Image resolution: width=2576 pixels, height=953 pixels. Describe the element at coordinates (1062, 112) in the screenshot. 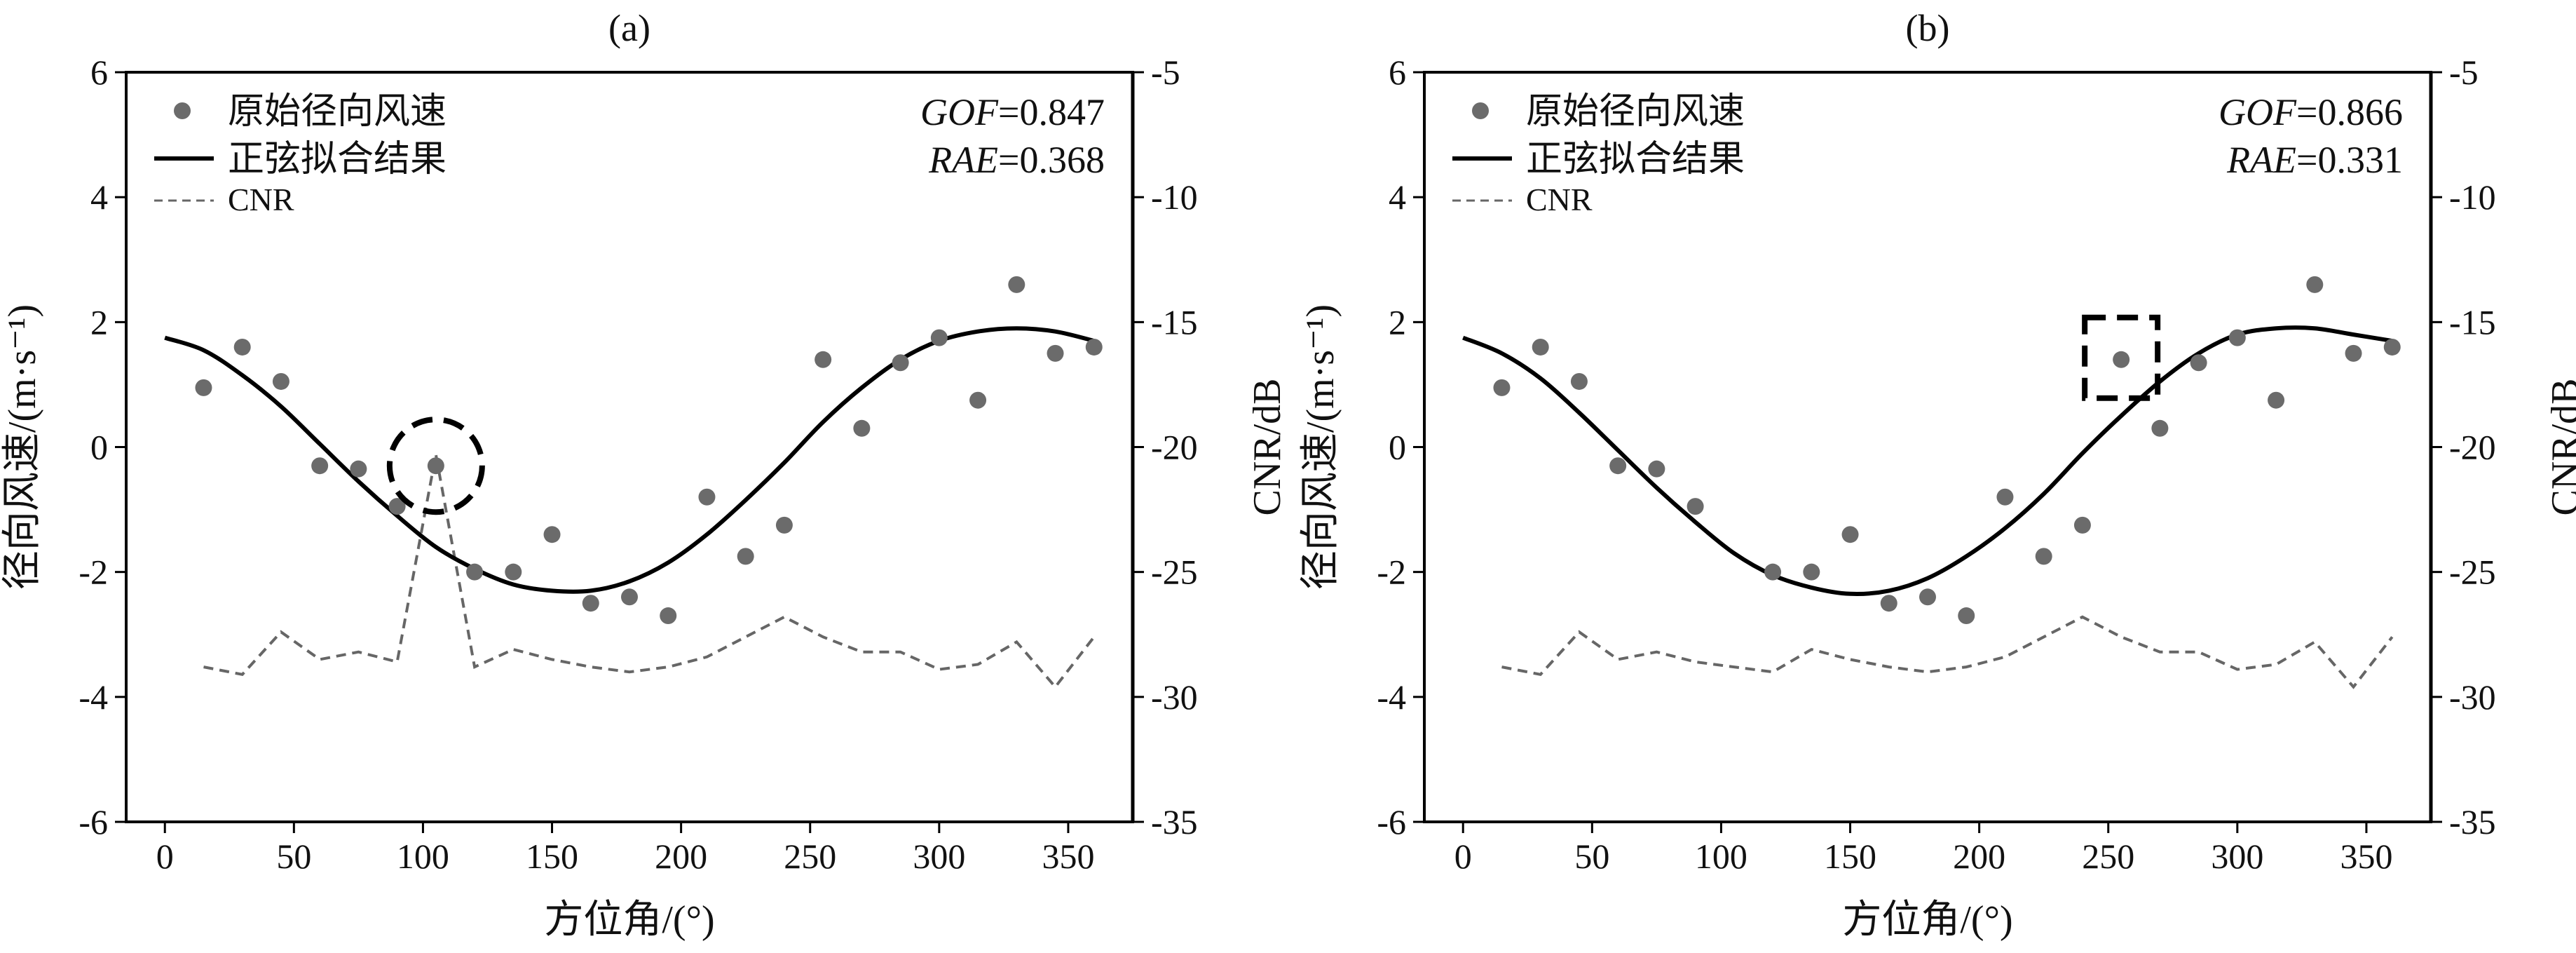

I see `metric-value: 0.847` at that location.